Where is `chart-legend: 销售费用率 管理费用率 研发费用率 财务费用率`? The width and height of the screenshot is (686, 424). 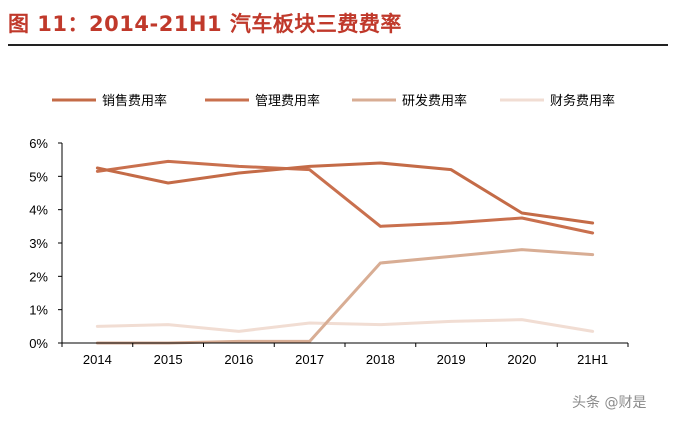
chart-legend: 销售费用率 管理费用率 研发费用率 财务费用率 is located at coordinates (333, 101).